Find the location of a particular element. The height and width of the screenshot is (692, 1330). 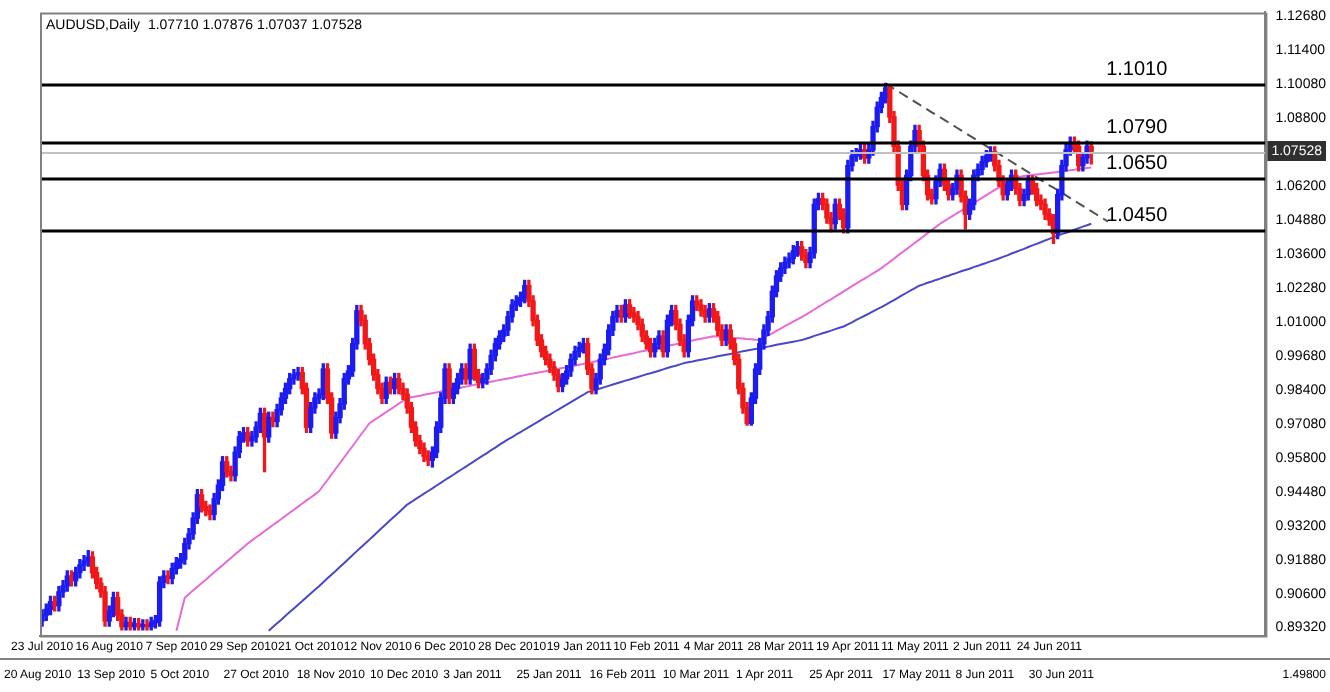

ref-line-label: 1.0650 is located at coordinates (1137, 163).